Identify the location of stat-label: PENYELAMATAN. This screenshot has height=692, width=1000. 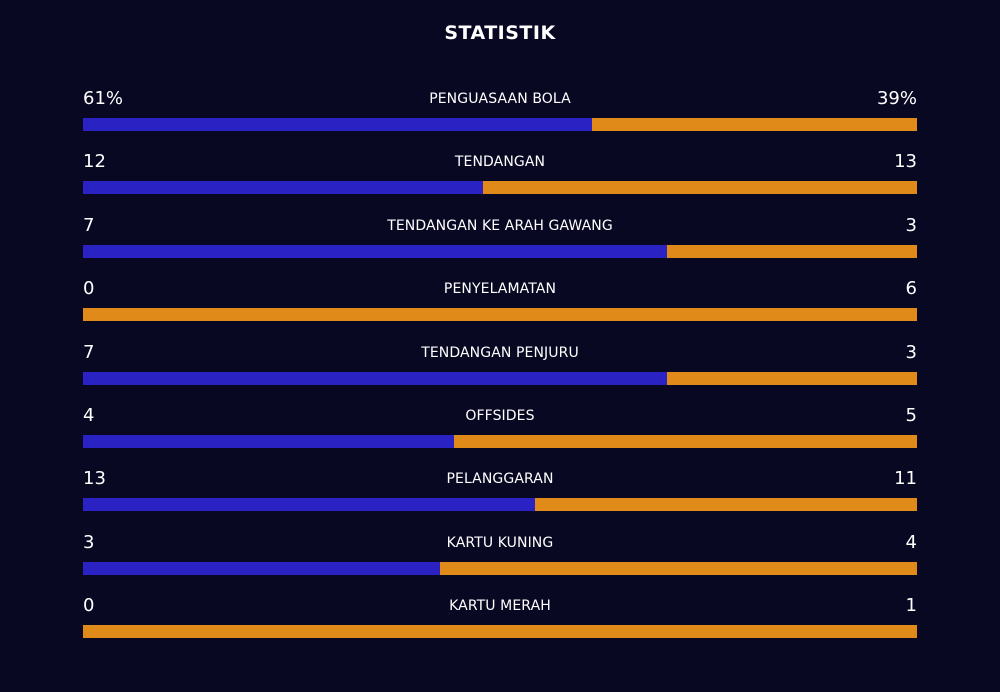
(500, 289).